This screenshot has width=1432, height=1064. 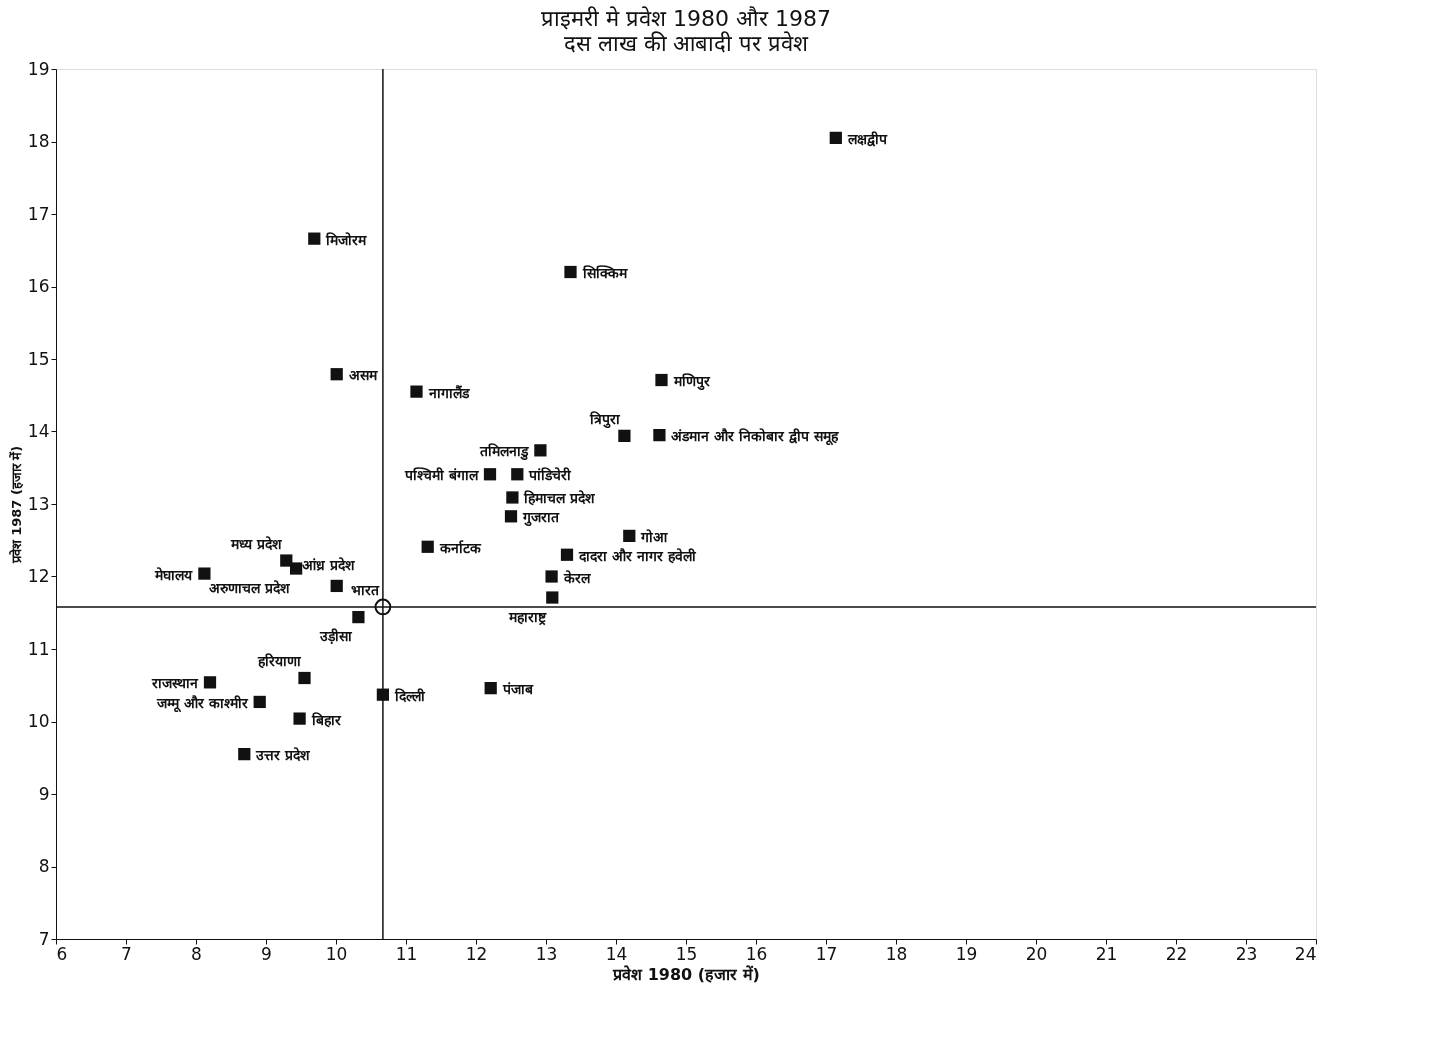 I want to click on annotation: पांडिचेरी, so click(x=550, y=475).